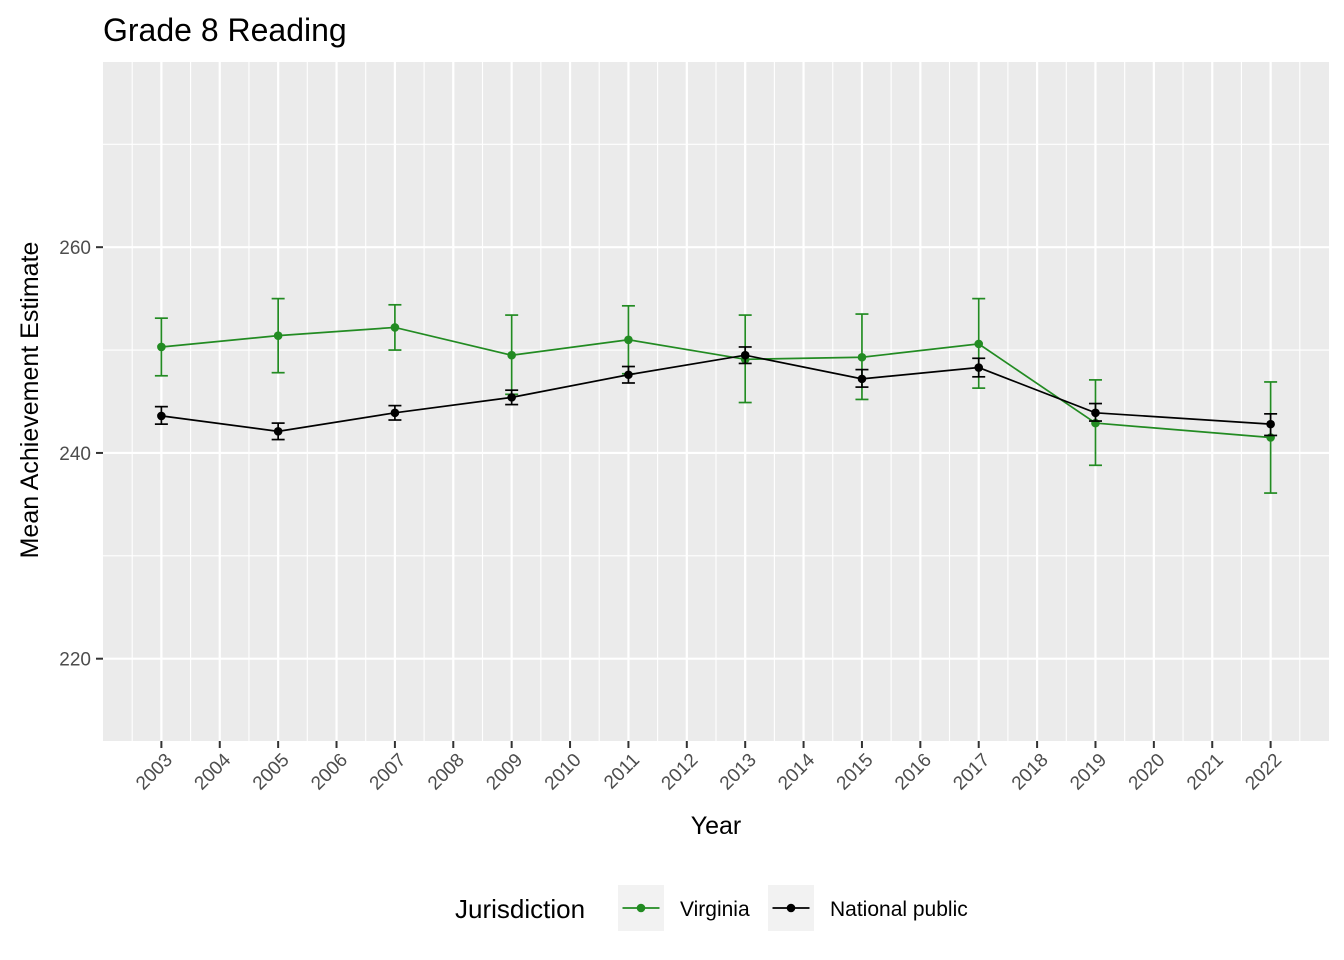 This screenshot has height=960, width=1344. I want to click on y-tick-label: 260, so click(75, 248).